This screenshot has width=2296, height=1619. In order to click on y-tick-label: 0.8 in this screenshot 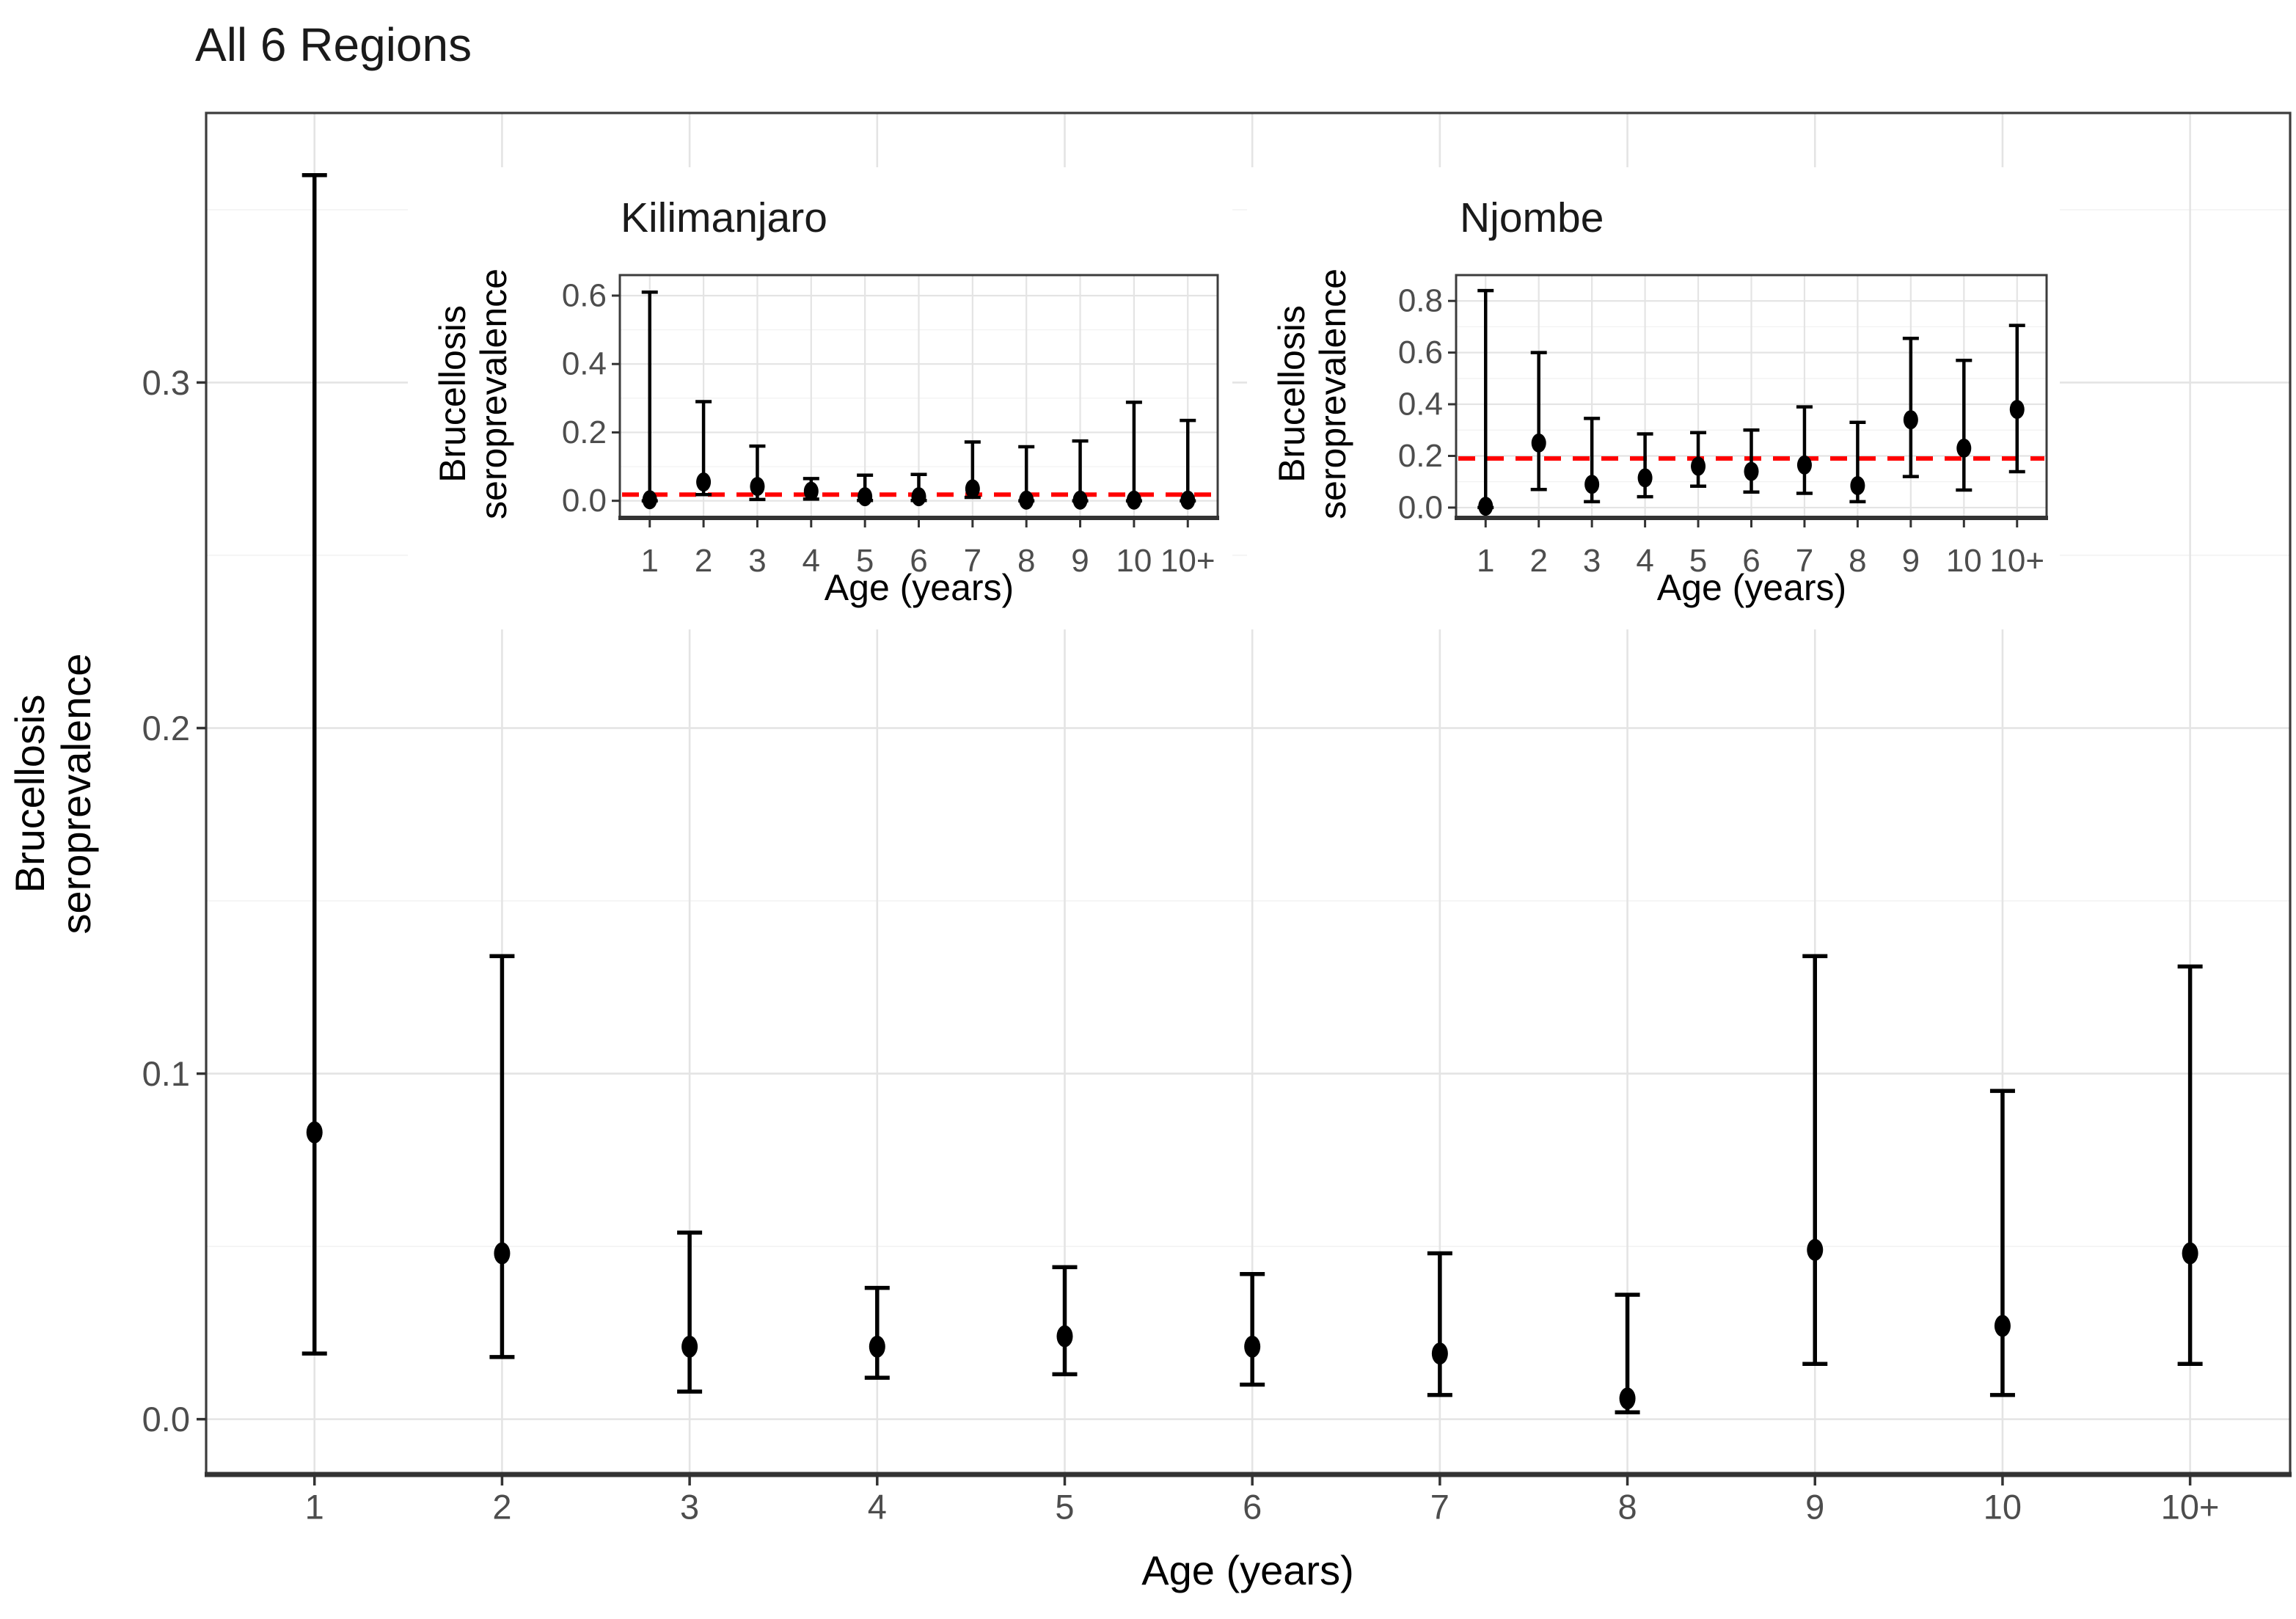, I will do `click(1420, 301)`.